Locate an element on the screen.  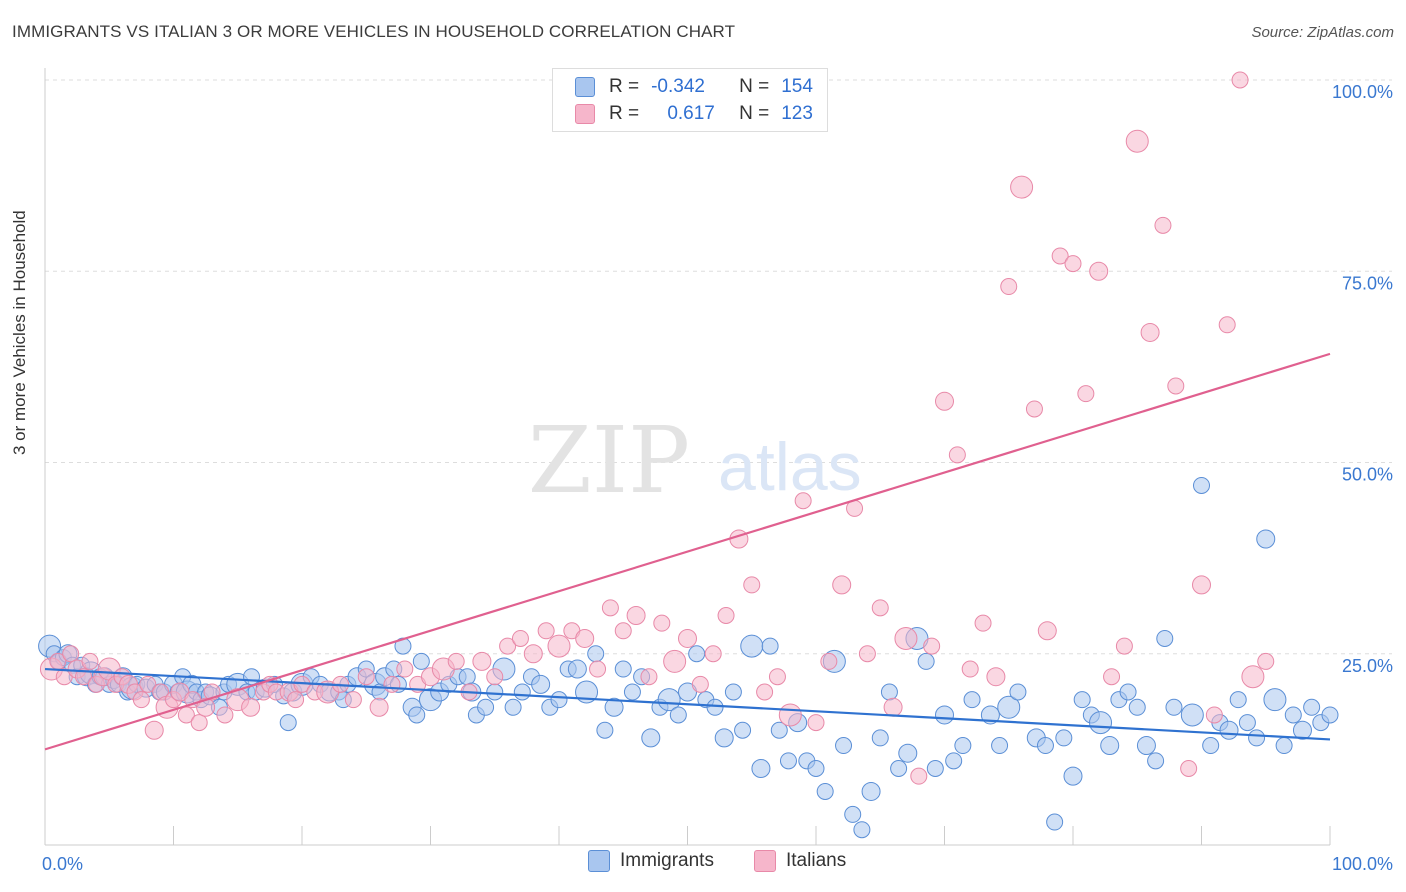
immigrants-trend-line is located at coordinates (687, 704).